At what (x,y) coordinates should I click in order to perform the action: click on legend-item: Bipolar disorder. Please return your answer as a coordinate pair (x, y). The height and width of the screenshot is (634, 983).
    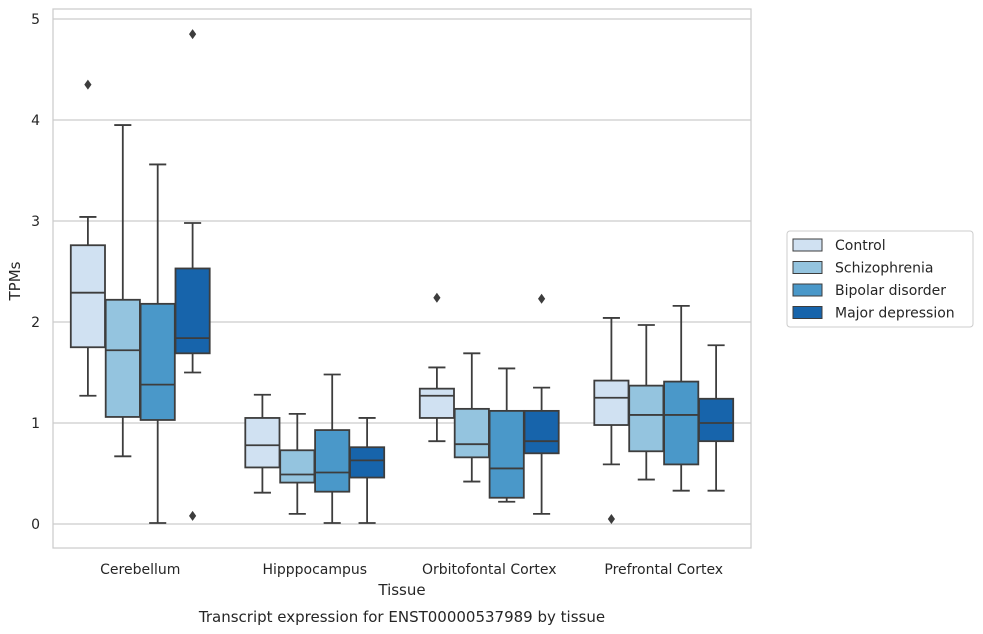
    Looking at the image, I should click on (869, 291).